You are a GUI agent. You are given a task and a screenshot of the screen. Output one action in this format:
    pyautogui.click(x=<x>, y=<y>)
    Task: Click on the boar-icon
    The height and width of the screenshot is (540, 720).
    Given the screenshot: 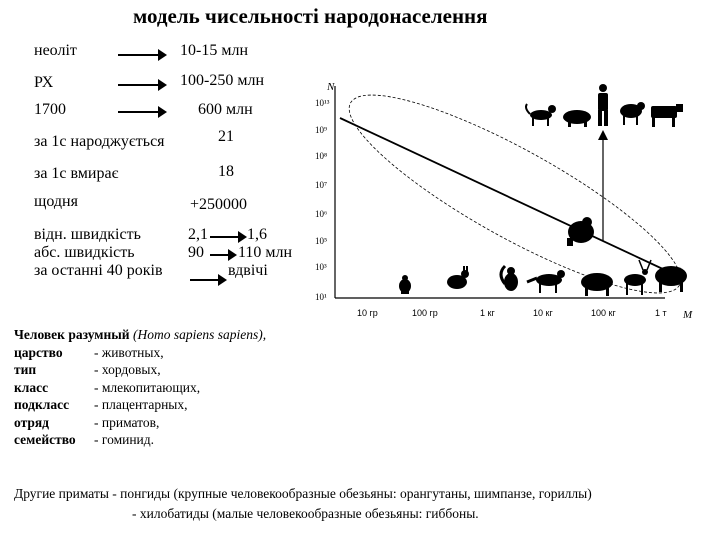 What is the action you would take?
    pyautogui.click(x=597, y=284)
    